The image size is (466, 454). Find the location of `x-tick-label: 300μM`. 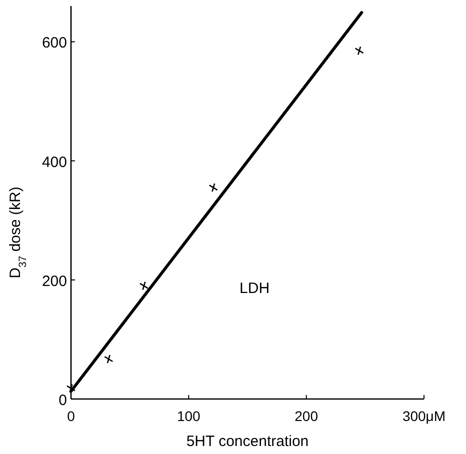

x-tick-label: 300μM is located at coordinates (424, 416).